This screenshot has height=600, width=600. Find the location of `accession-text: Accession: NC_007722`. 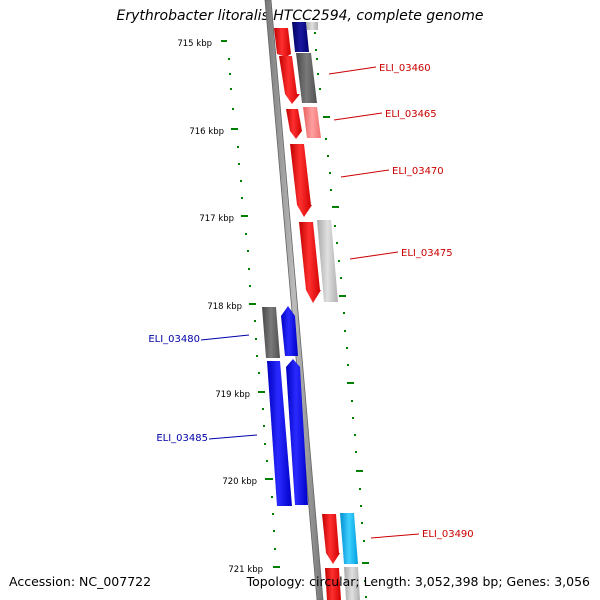

accession-text: Accession: NC_007722 is located at coordinates (80, 581).